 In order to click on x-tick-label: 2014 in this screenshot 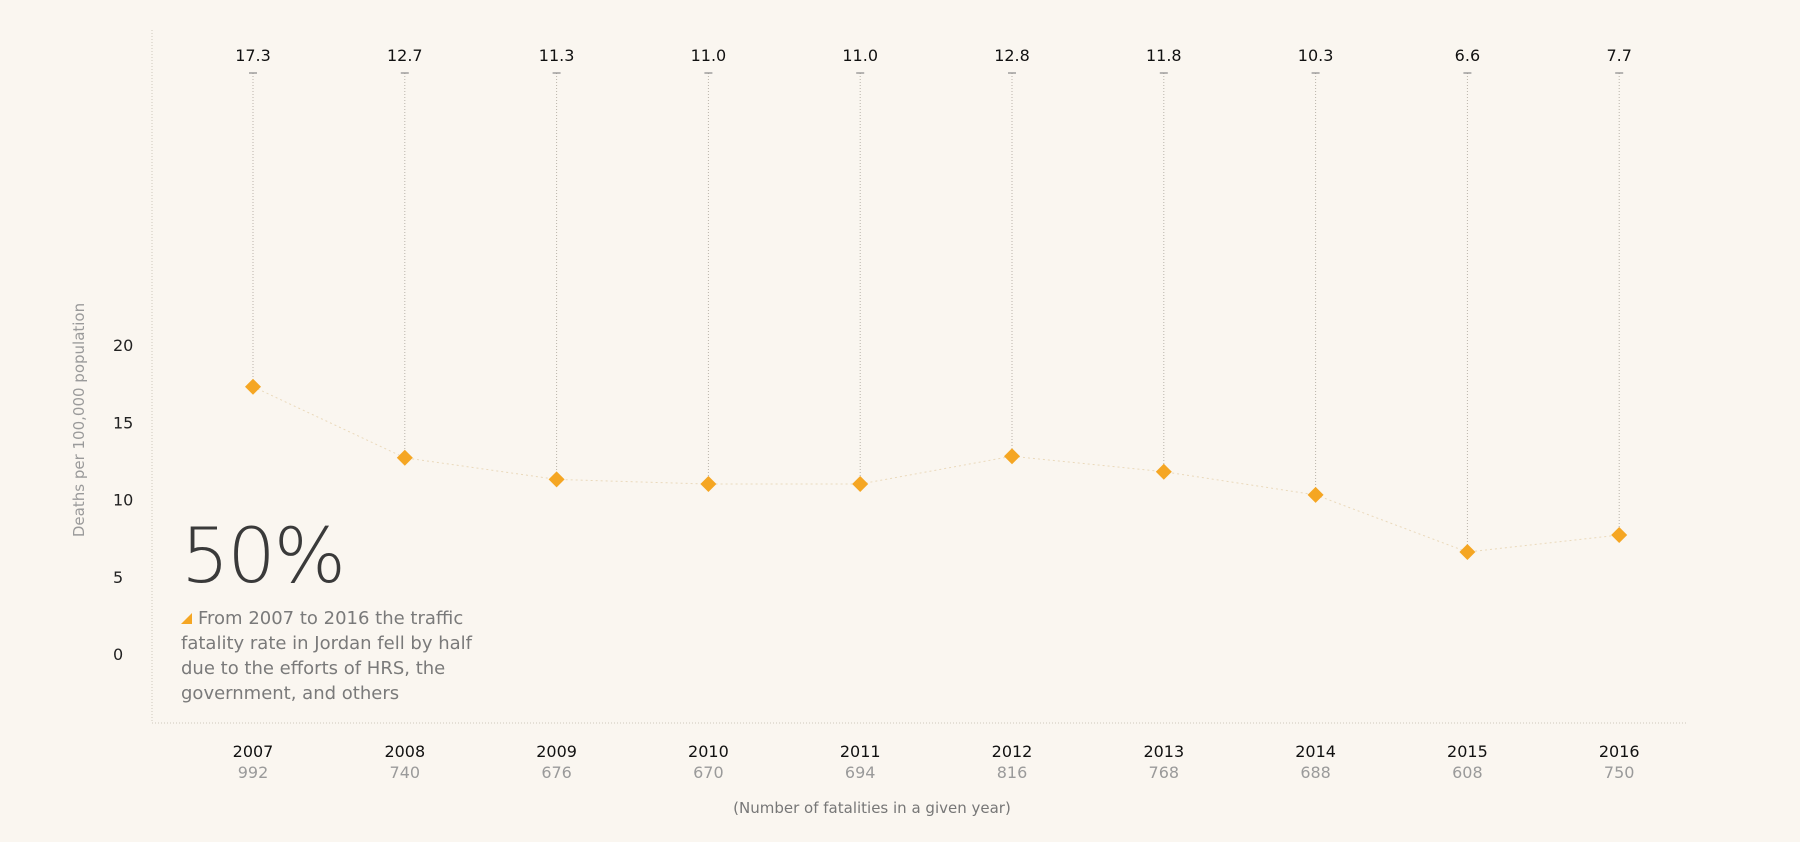, I will do `click(1315, 751)`.